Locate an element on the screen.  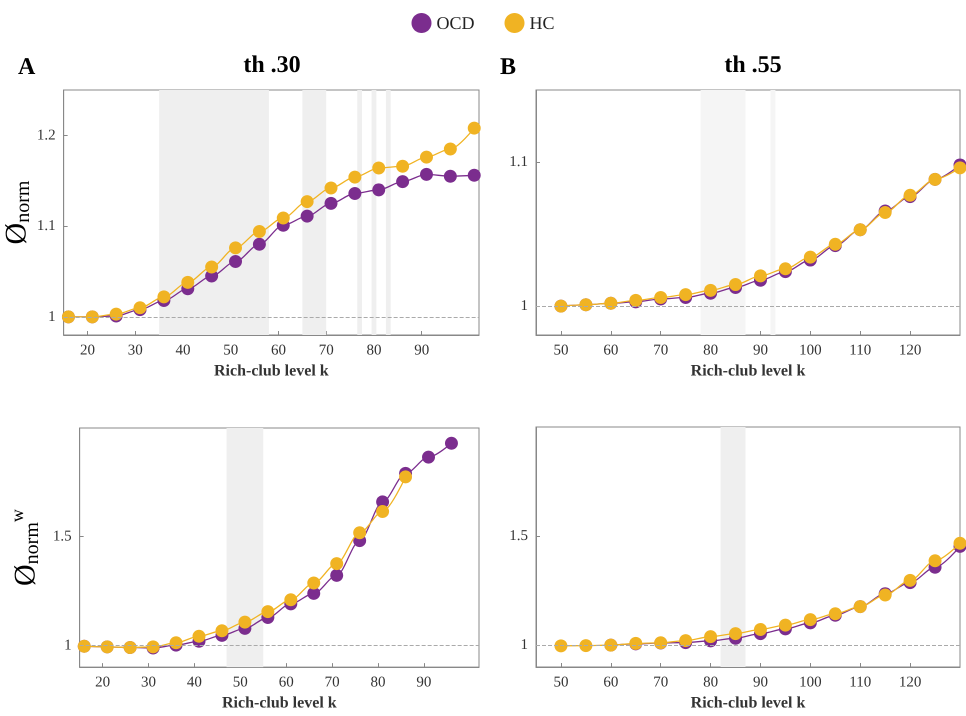
y-axis-title: Ønorm is located at coordinates (17, 212).